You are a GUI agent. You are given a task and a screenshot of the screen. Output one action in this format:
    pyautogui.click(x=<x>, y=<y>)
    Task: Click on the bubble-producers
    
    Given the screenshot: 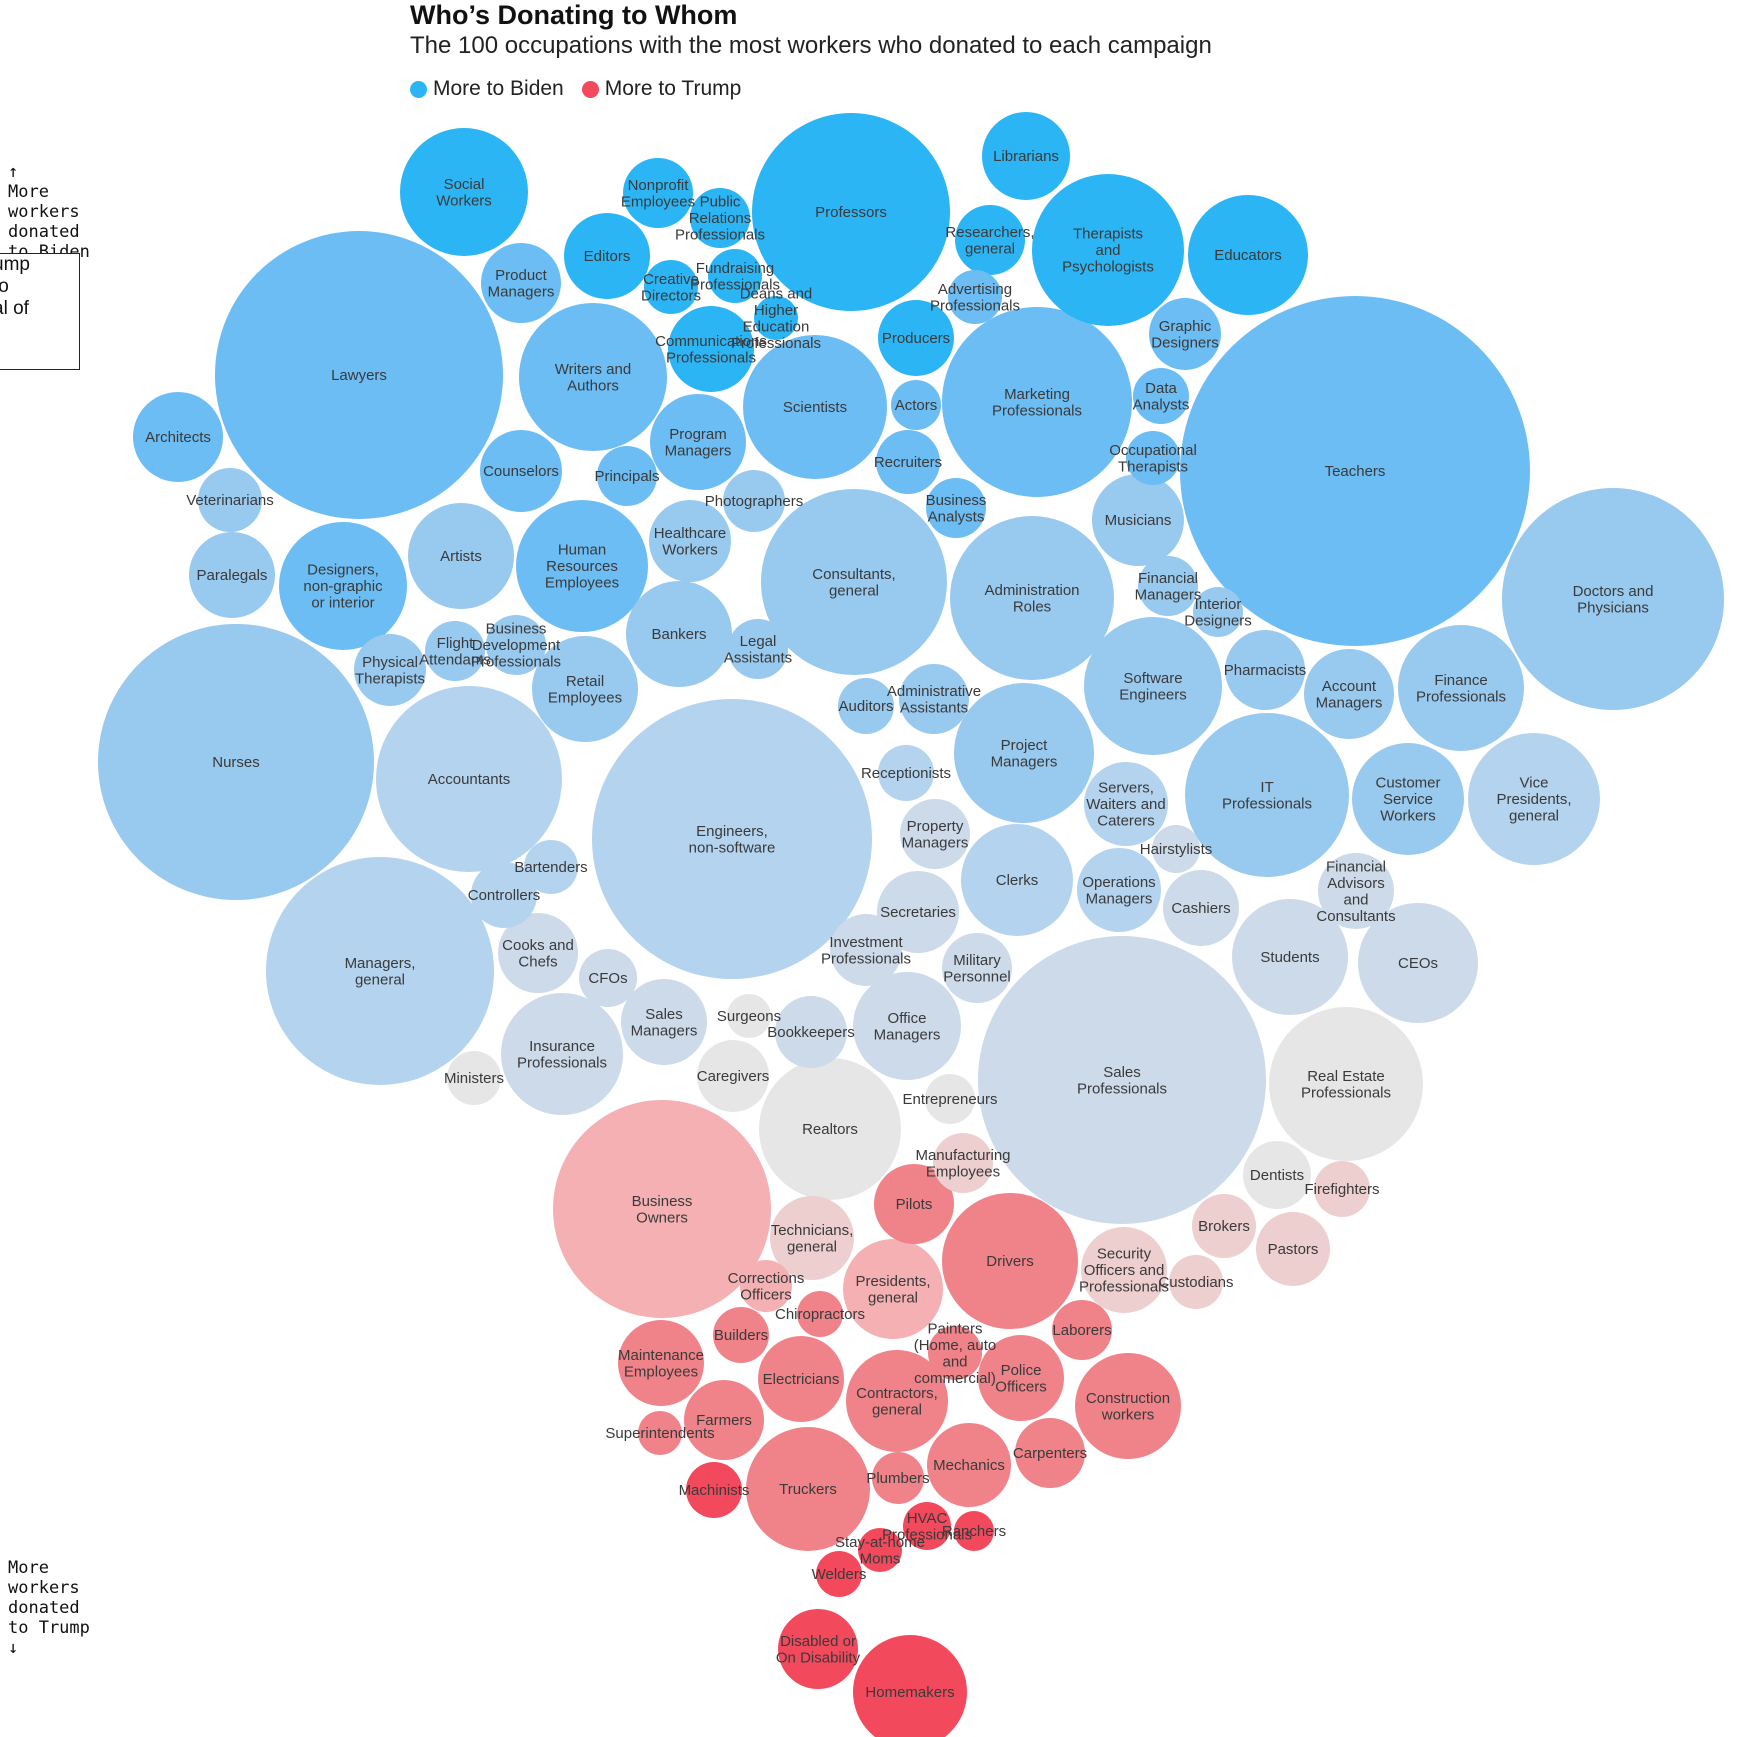 What is the action you would take?
    pyautogui.click(x=916, y=338)
    